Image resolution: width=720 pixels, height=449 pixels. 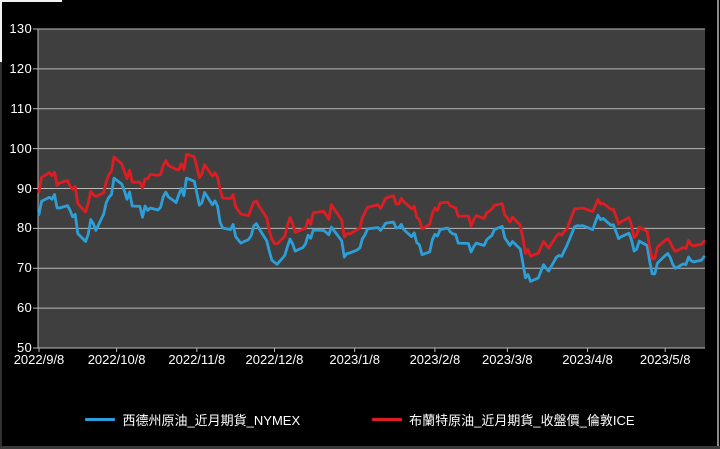 What do you see at coordinates (354, 359) in the screenshot?
I see `x-tick-label: 2023/1/8` at bounding box center [354, 359].